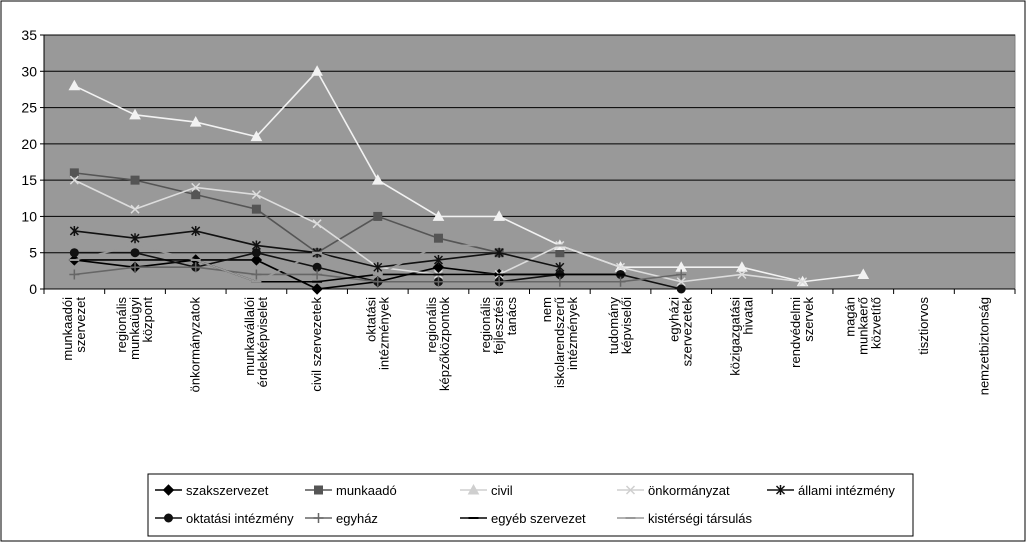 This screenshot has height=548, width=1027. Describe the element at coordinates (795, 332) in the screenshot. I see `x-tick-label: rendvédelmi` at that location.